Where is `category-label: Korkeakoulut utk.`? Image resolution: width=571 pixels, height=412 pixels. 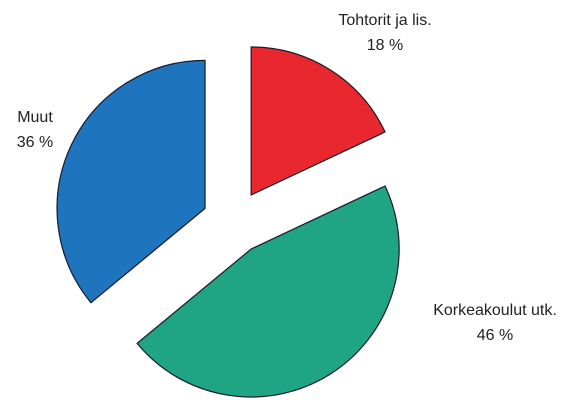 category-label: Korkeakoulut utk. is located at coordinates (495, 310).